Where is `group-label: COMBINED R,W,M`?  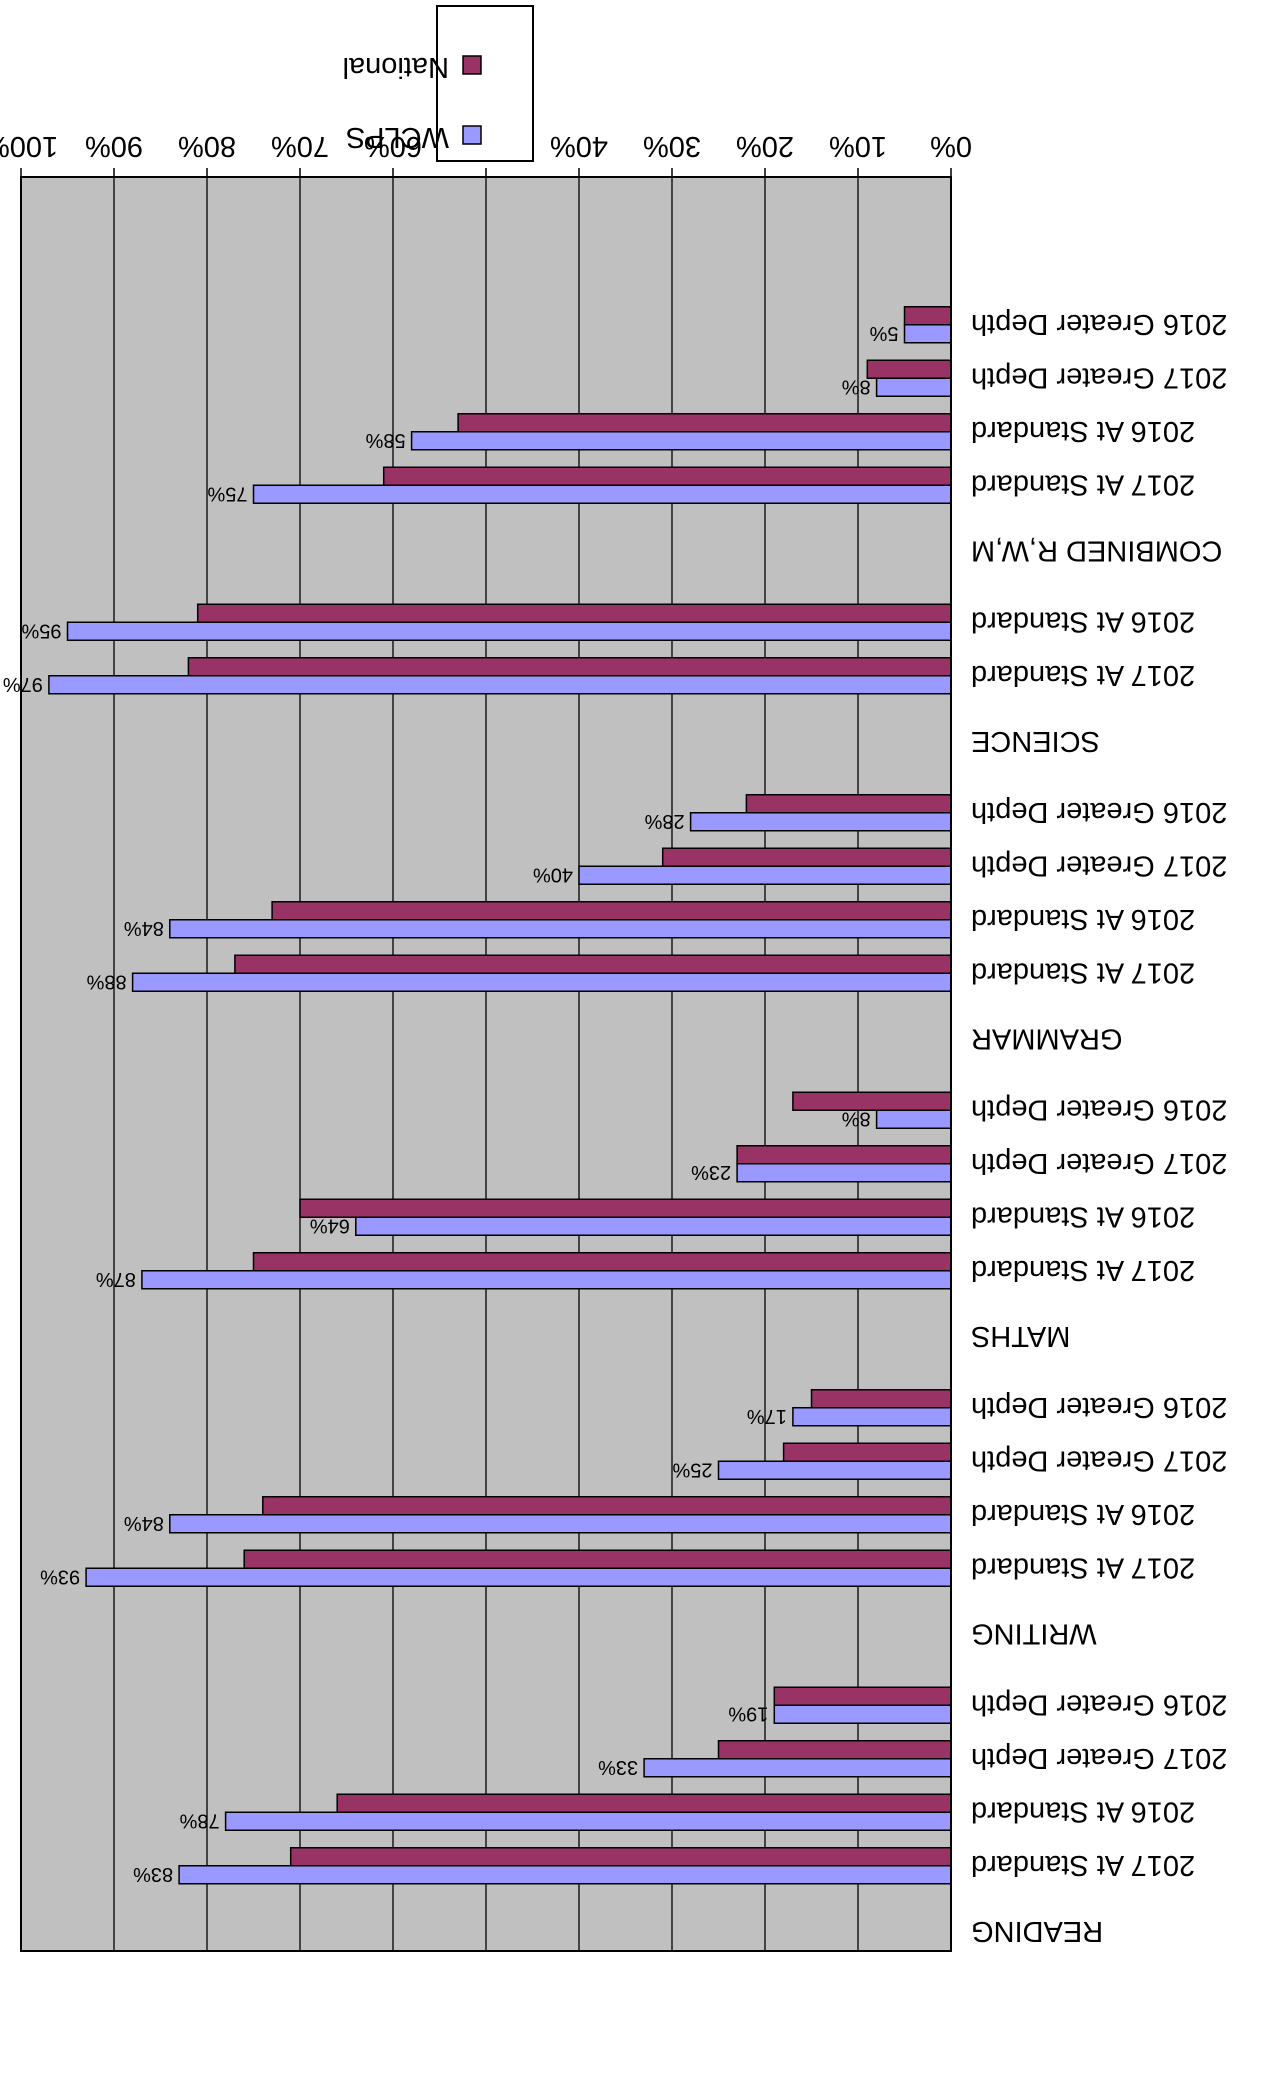 group-label: COMBINED R,W,M is located at coordinates (1096, 551).